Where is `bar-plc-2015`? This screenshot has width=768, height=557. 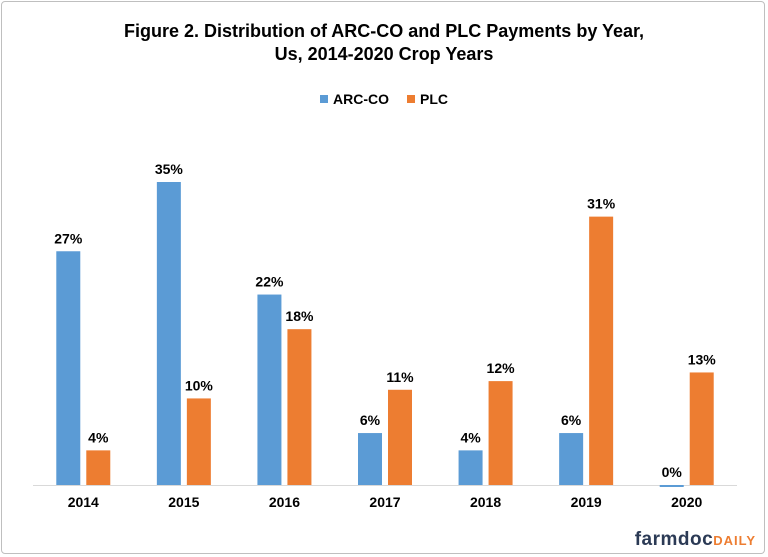 bar-plc-2015 is located at coordinates (198, 441).